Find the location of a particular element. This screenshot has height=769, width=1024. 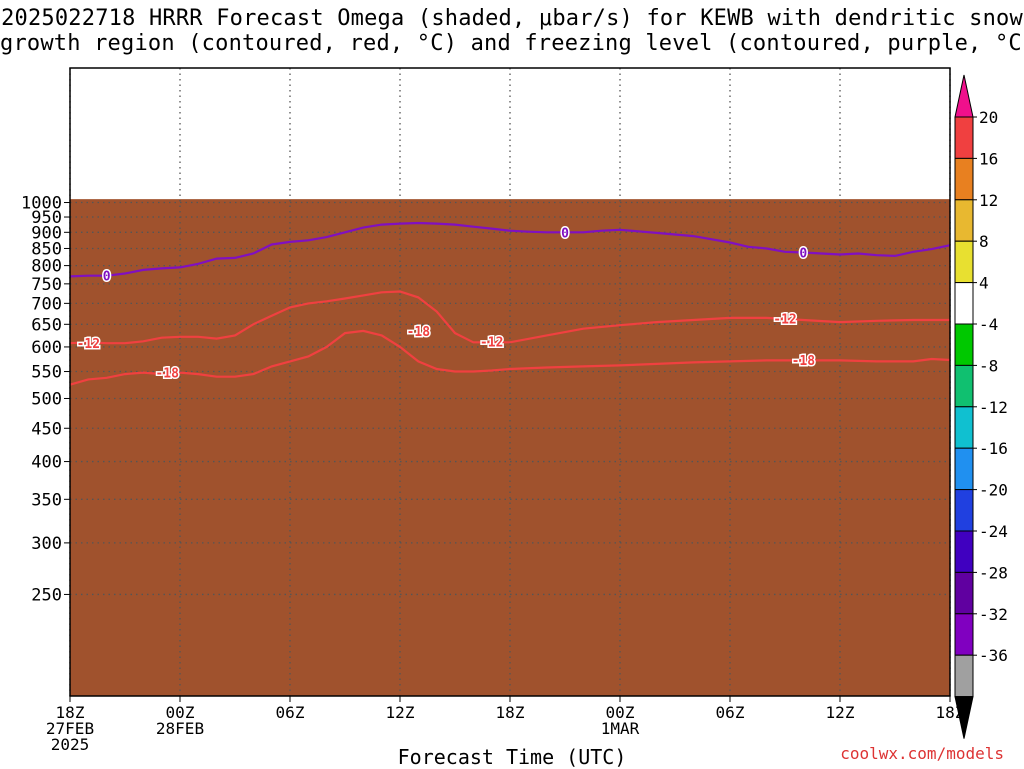

colorbar-label: -12 is located at coordinates (993, 407).